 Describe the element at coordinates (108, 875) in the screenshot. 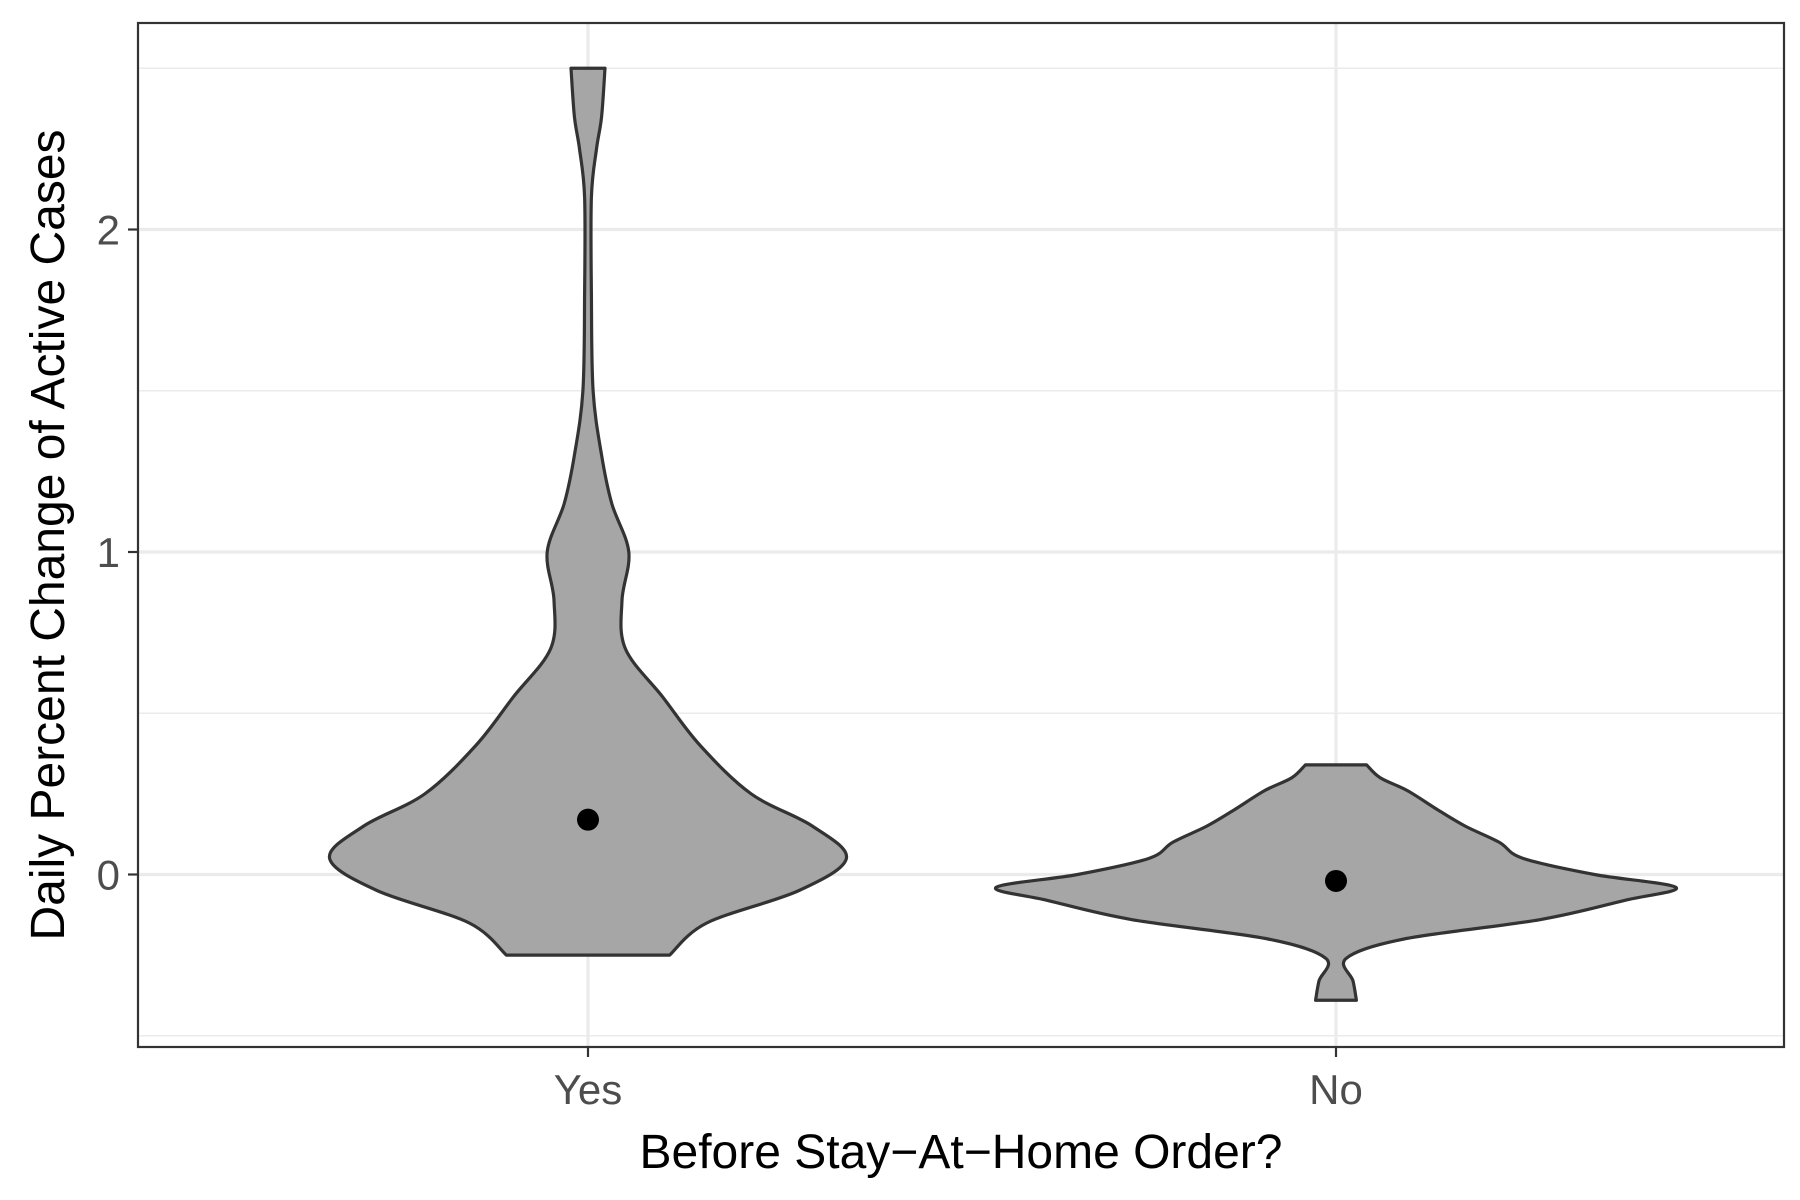

I see `y-tick-label: 0` at that location.